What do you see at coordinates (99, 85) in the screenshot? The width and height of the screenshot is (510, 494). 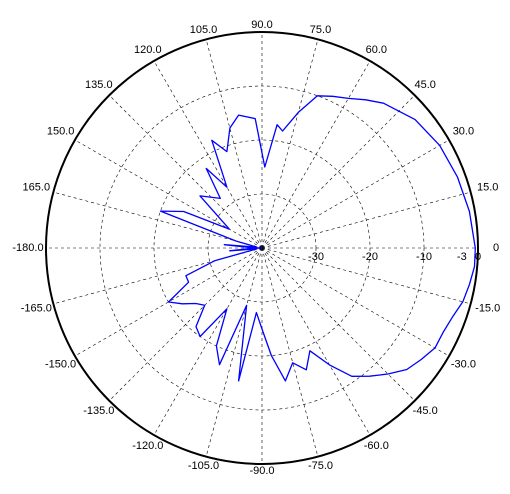 I see `angle-tick-label: 135.0` at bounding box center [99, 85].